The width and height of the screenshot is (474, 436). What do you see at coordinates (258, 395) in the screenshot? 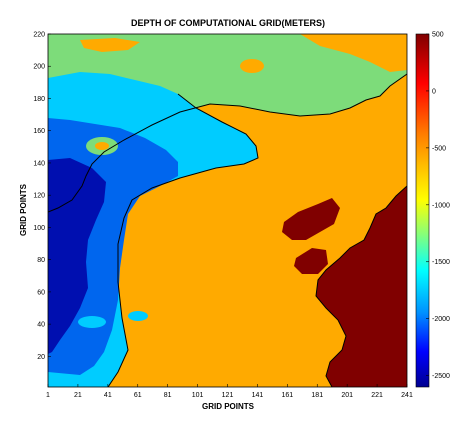
I see `x-tick-label: 141` at bounding box center [258, 395].